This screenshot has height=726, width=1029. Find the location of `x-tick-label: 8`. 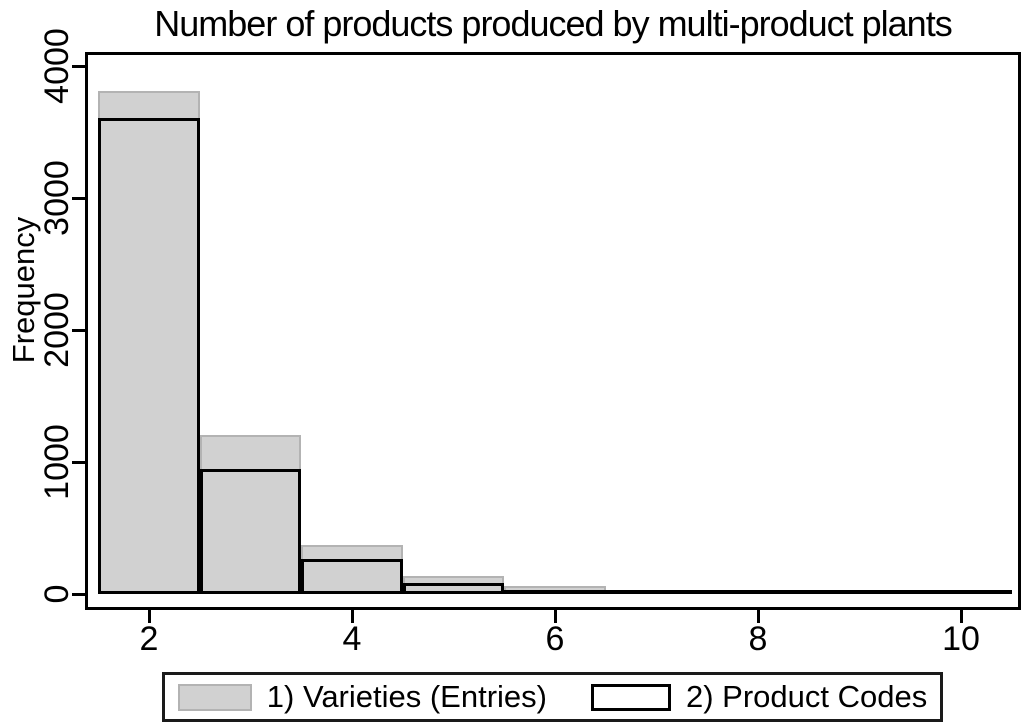

x-tick-label: 8 is located at coordinates (758, 638).